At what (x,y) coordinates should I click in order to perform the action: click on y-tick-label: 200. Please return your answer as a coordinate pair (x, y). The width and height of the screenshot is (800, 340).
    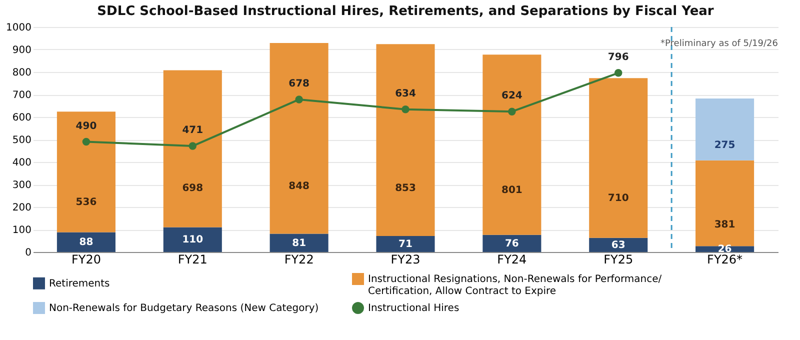
    Looking at the image, I should click on (22, 208).